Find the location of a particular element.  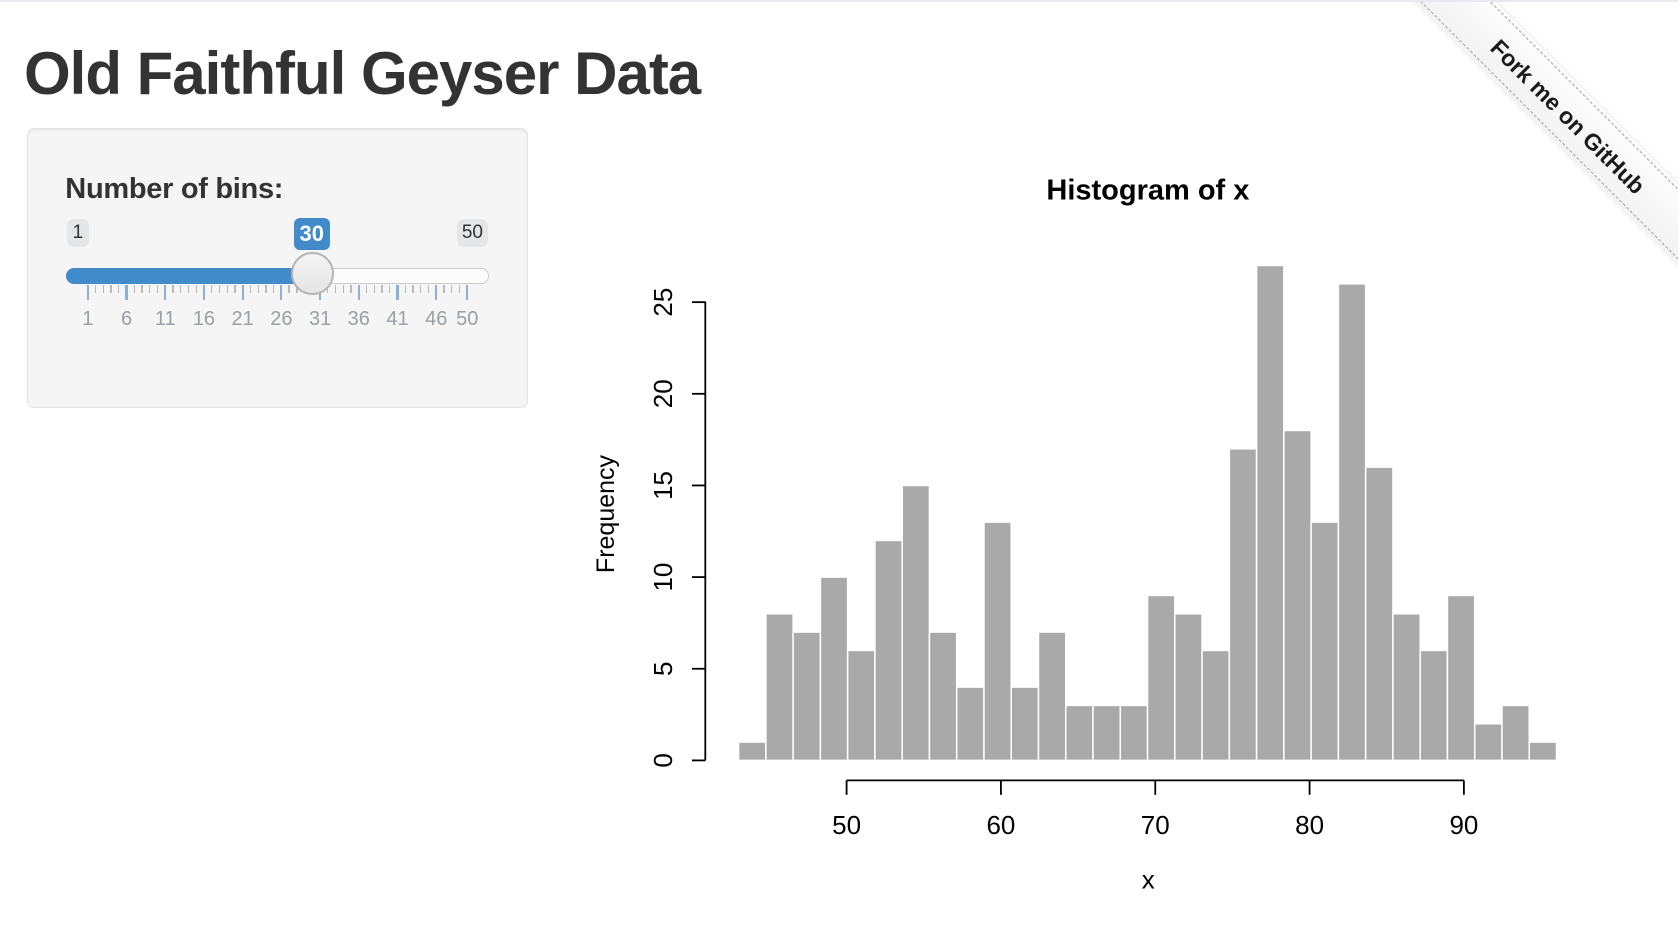

svg-text: x is located at coordinates (1148, 880).